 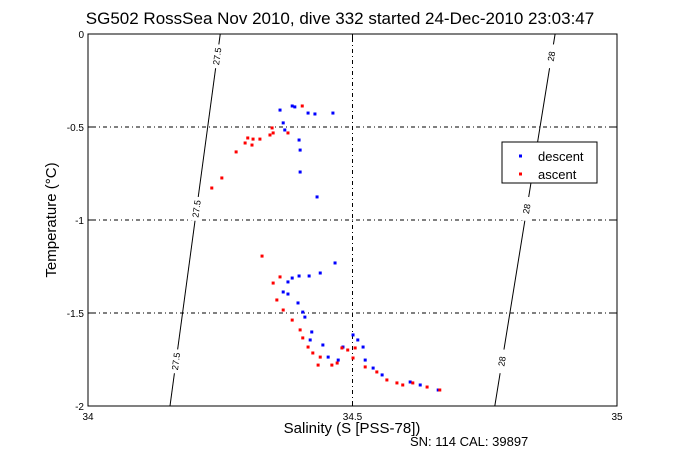 I want to click on legend-box, so click(x=549, y=162).